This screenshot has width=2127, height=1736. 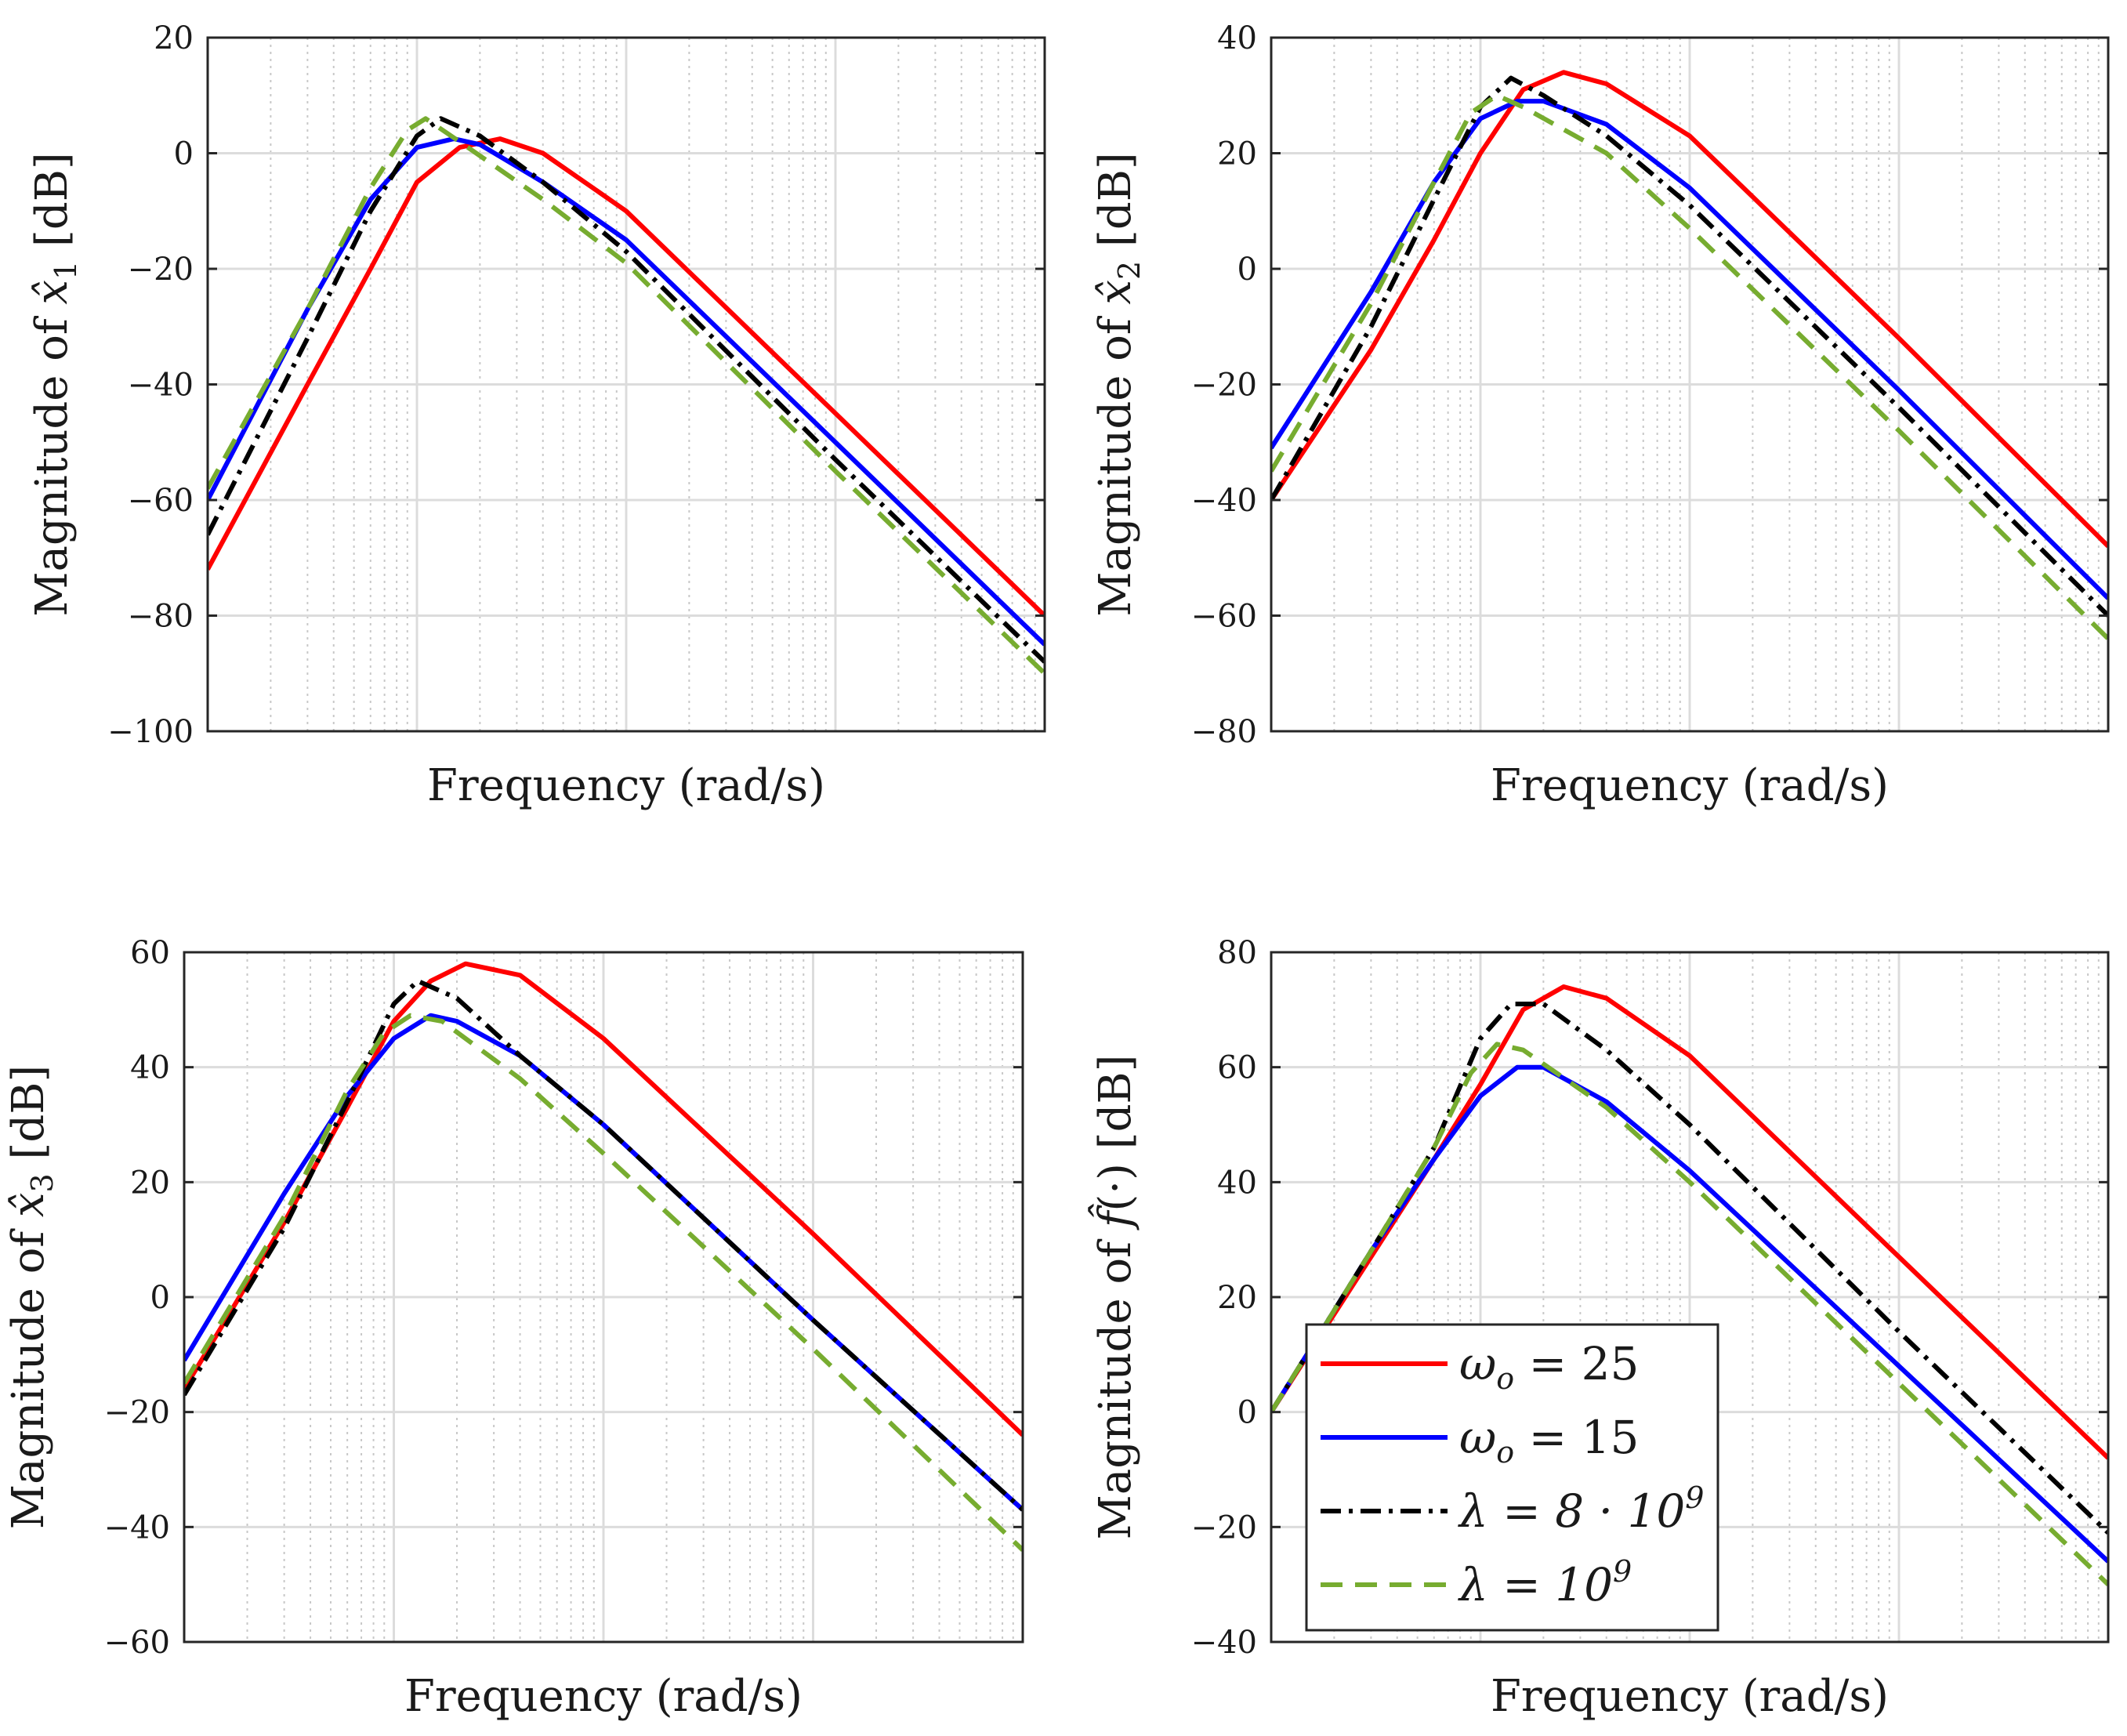 I want to click on legend-label-3: λ = 8 · 109, so click(x=1581, y=1509).